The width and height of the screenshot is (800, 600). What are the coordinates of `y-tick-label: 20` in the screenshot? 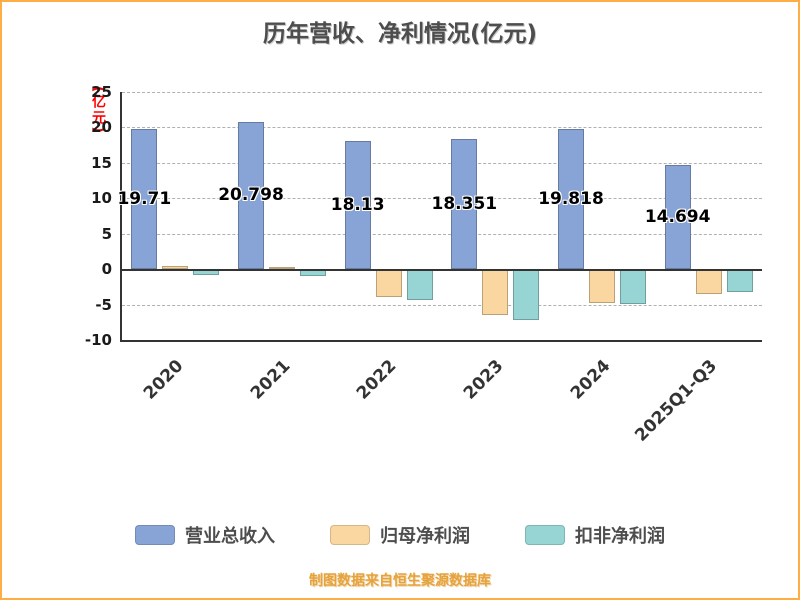 It's located at (101, 127).